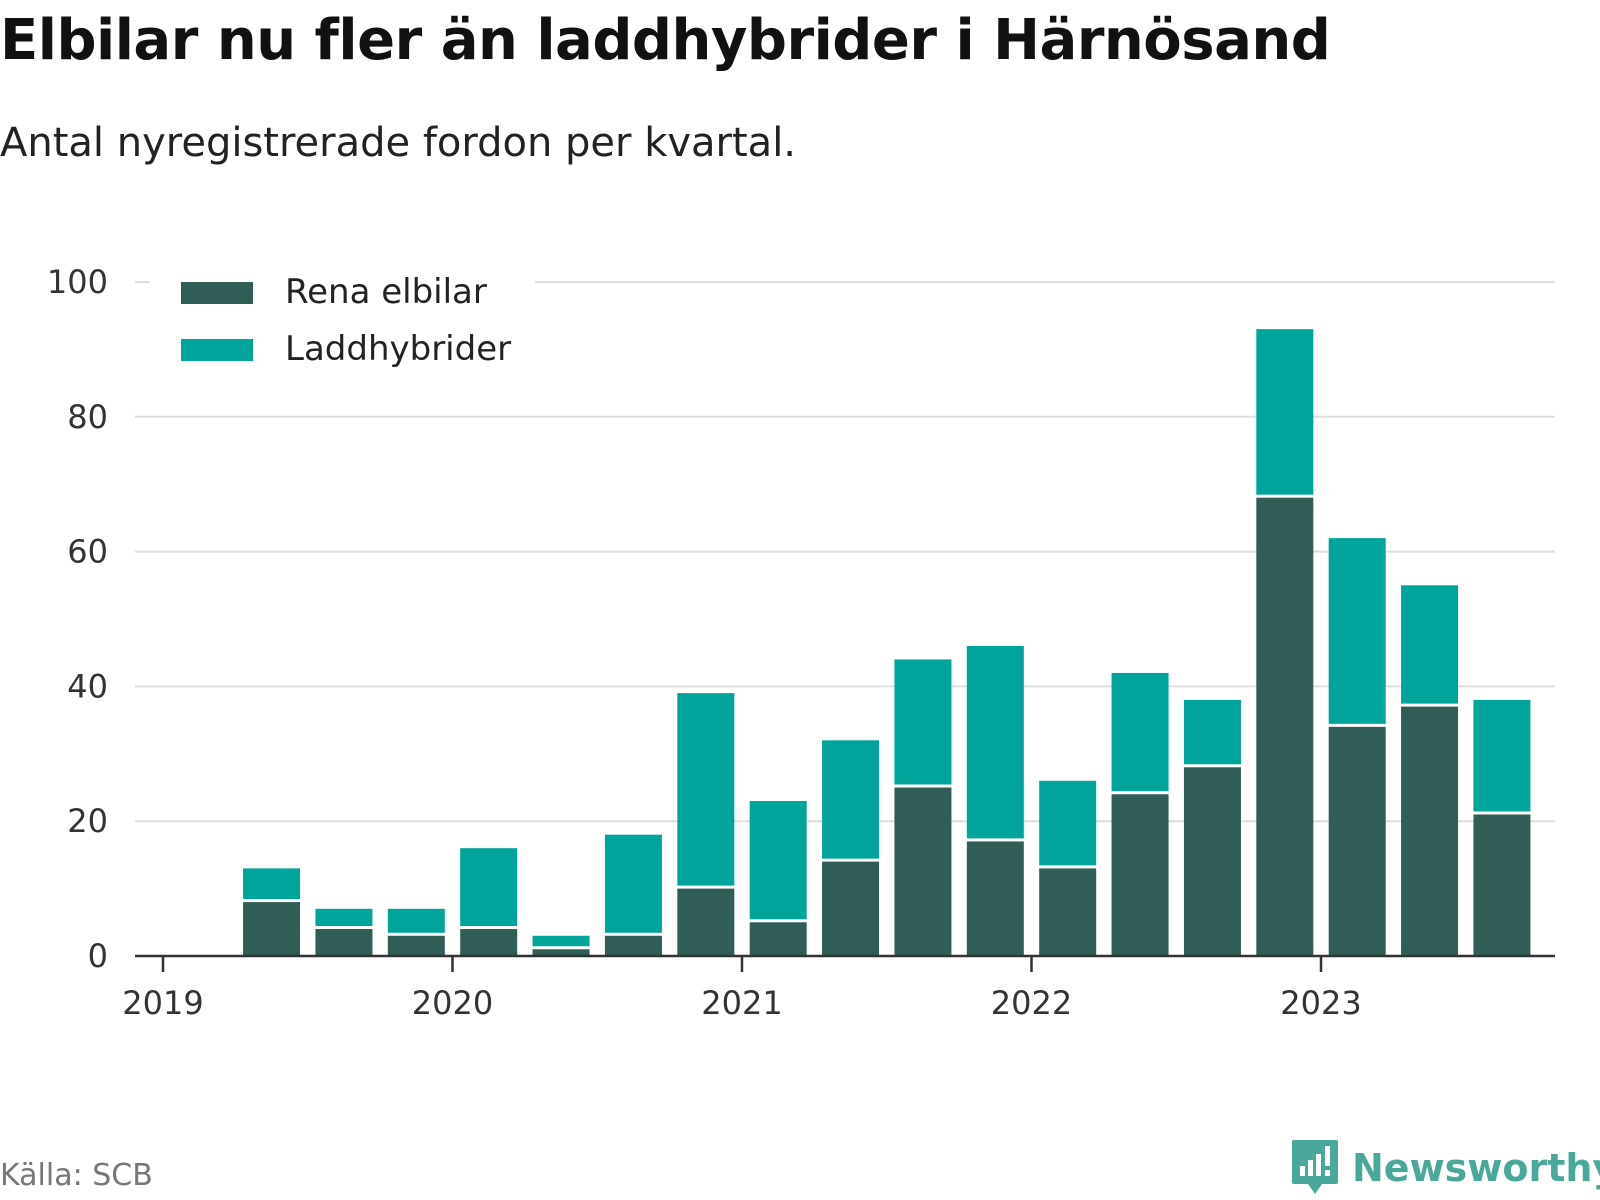 The image size is (1600, 1200). Describe the element at coordinates (76, 1175) in the screenshot. I see `source-note: Källa: SCB` at that location.